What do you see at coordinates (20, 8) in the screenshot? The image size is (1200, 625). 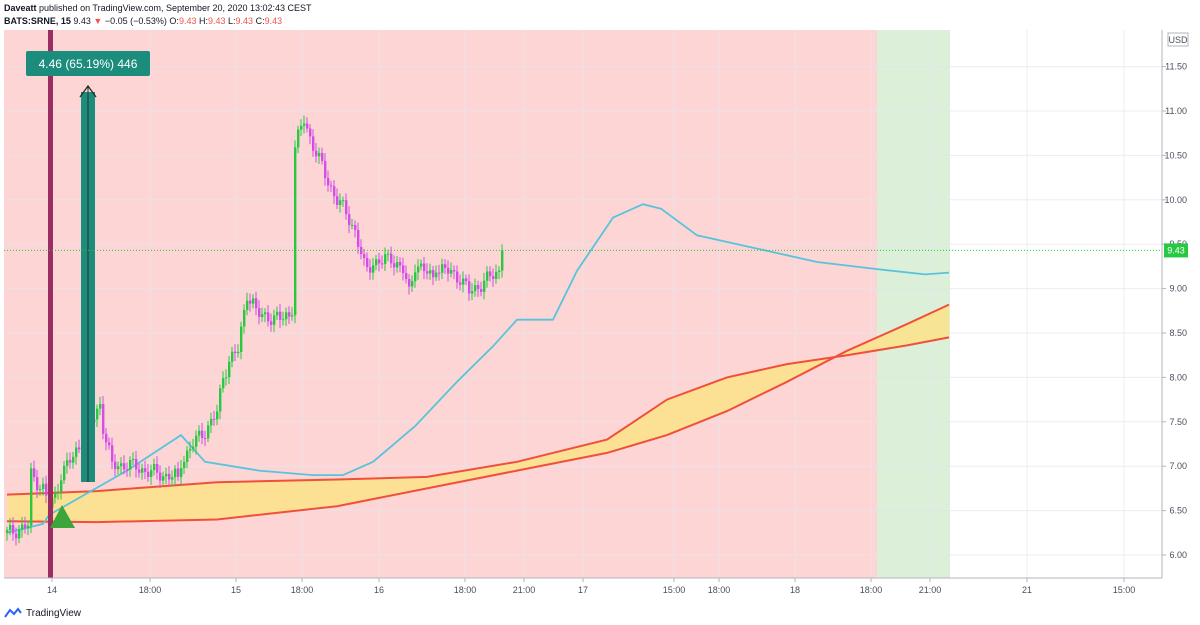 I see `author-name: Daveatt` at bounding box center [20, 8].